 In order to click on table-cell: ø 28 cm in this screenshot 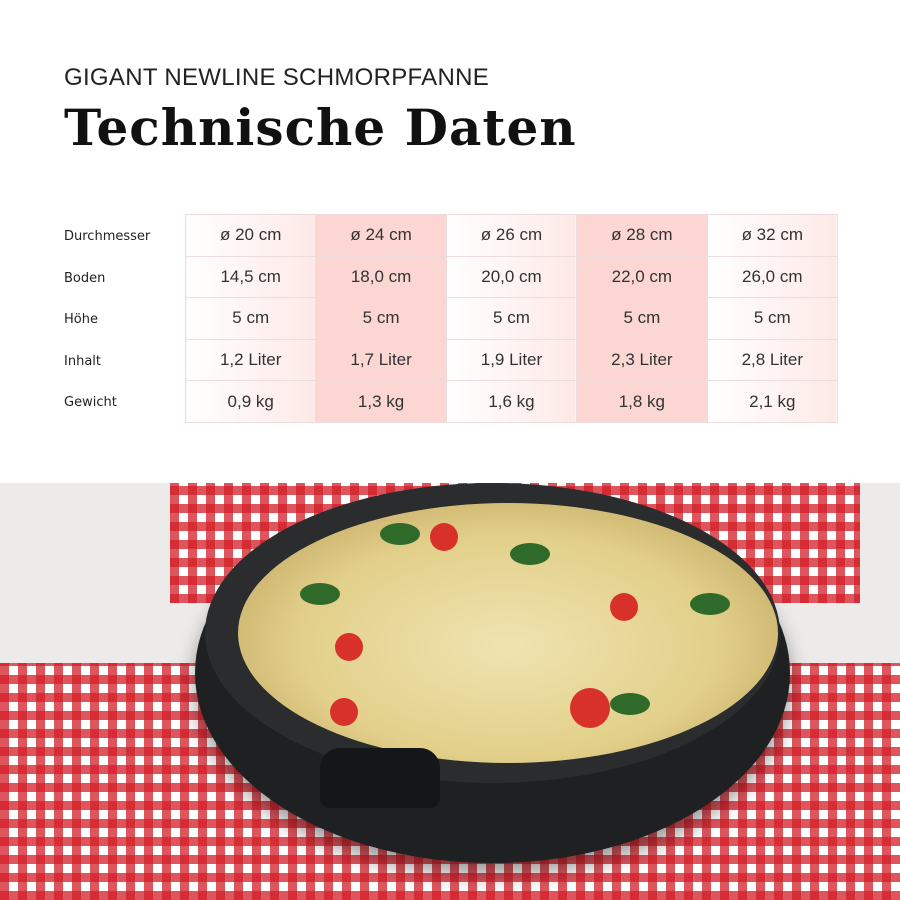, I will do `click(642, 235)`.